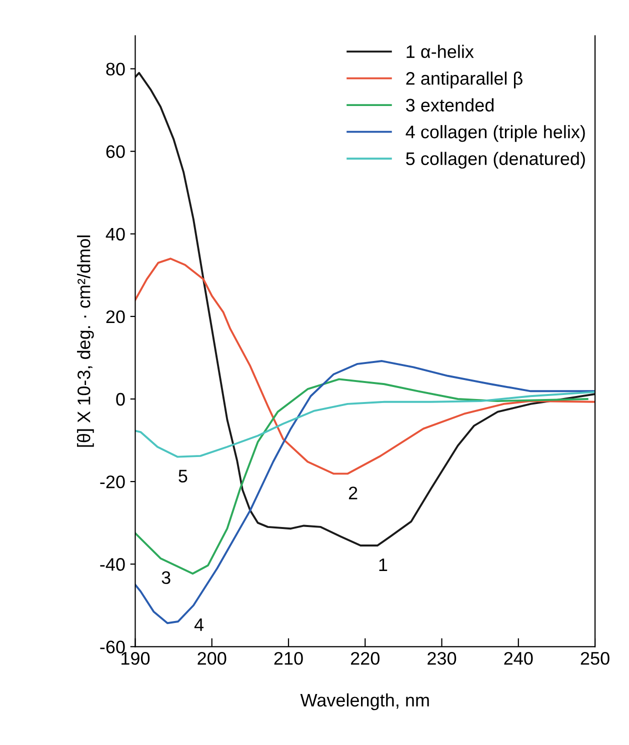 The width and height of the screenshot is (629, 745). What do you see at coordinates (595, 658) in the screenshot?
I see `x-tick-label: 250` at bounding box center [595, 658].